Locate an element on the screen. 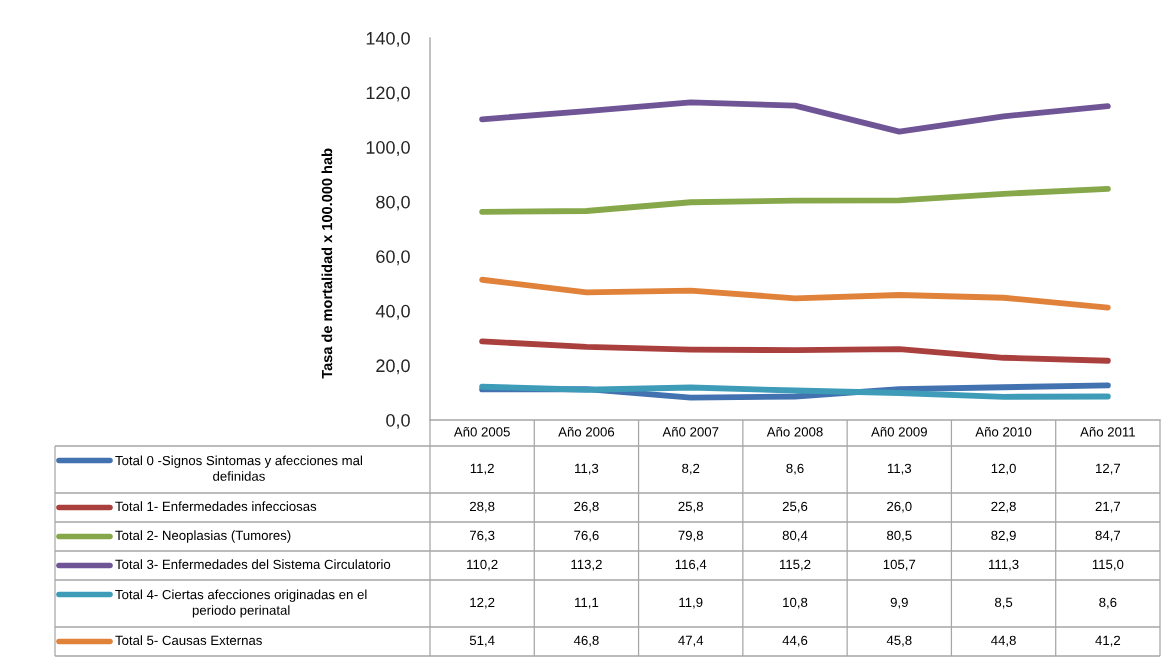  legend-label: Total 1- Enfermedades infecciosas is located at coordinates (216, 506).